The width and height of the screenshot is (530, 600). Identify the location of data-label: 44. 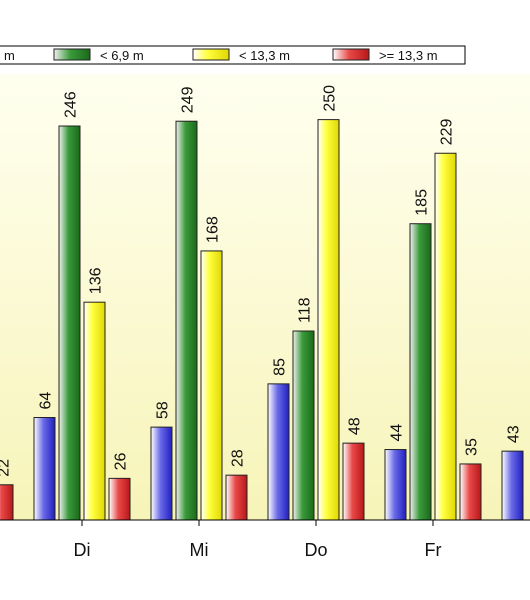
(397, 433).